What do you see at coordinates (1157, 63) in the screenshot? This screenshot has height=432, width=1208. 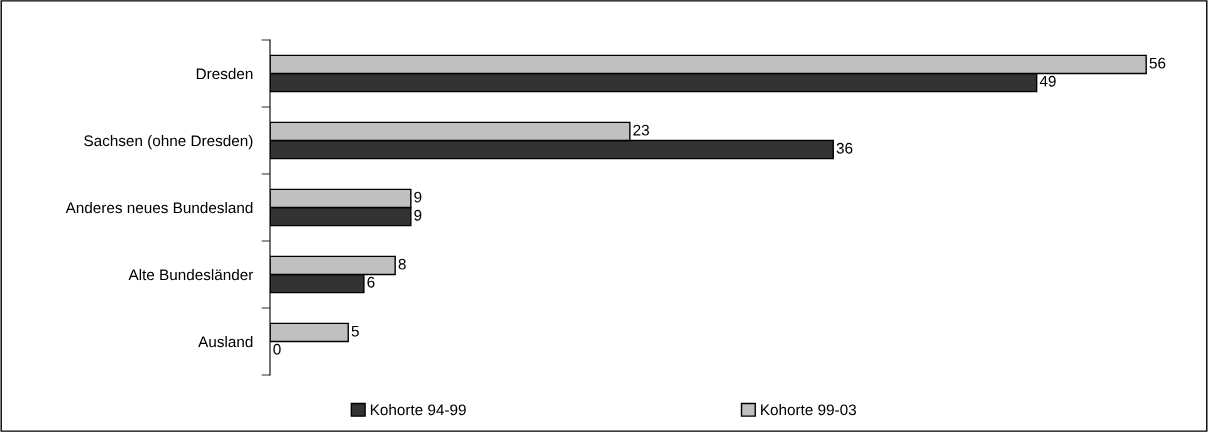 I see `data-label: 56` at bounding box center [1157, 63].